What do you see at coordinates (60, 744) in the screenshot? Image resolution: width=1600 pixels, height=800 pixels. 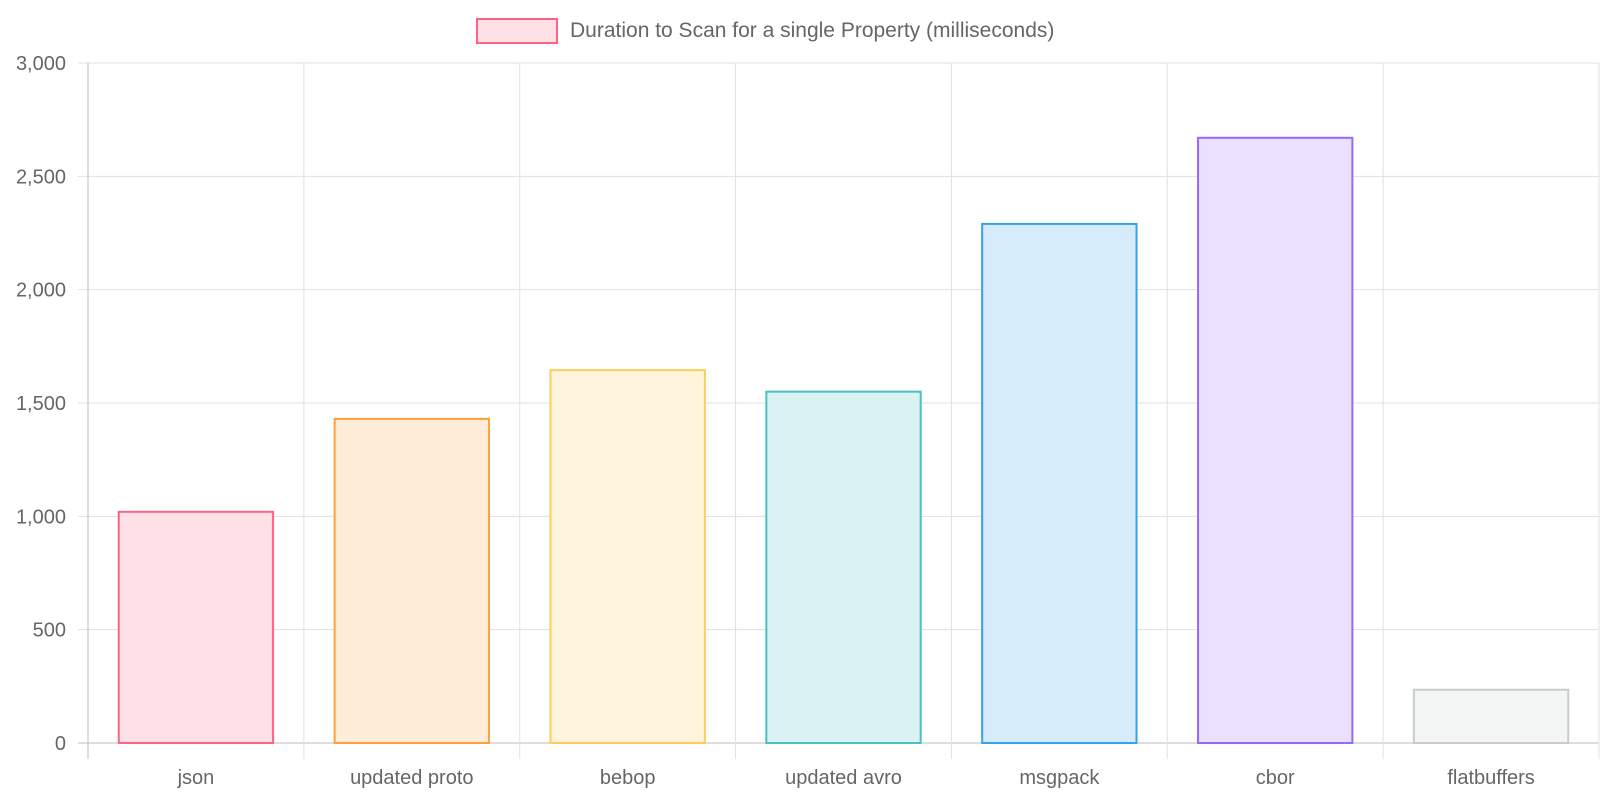 I see `y-tick-label: 0` at bounding box center [60, 744].